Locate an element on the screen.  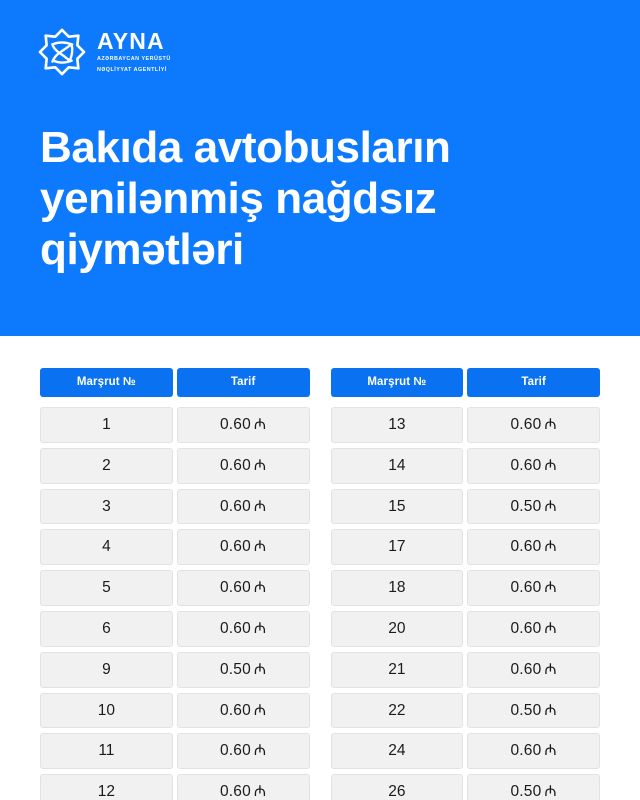
cell-route-number: 5 is located at coordinates (106, 588).